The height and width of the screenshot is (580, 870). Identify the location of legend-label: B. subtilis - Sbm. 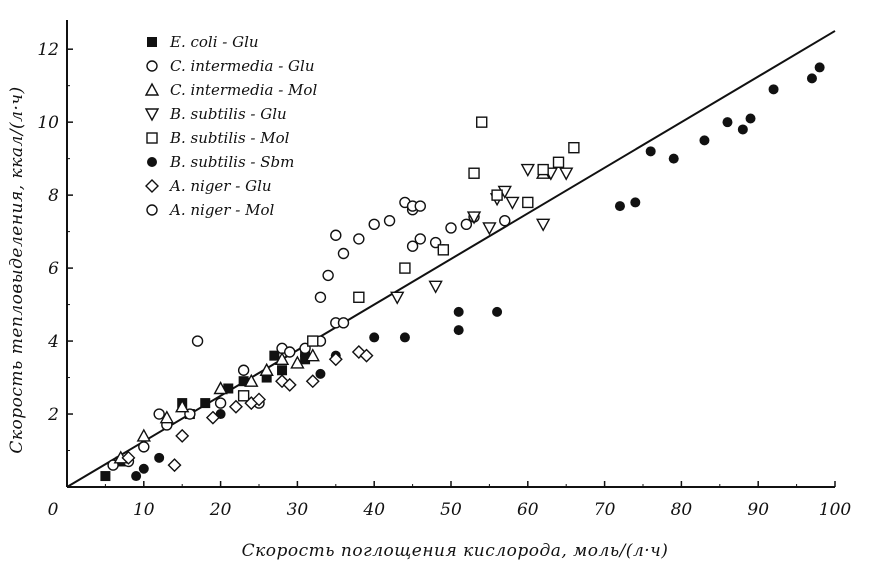
(231, 162).